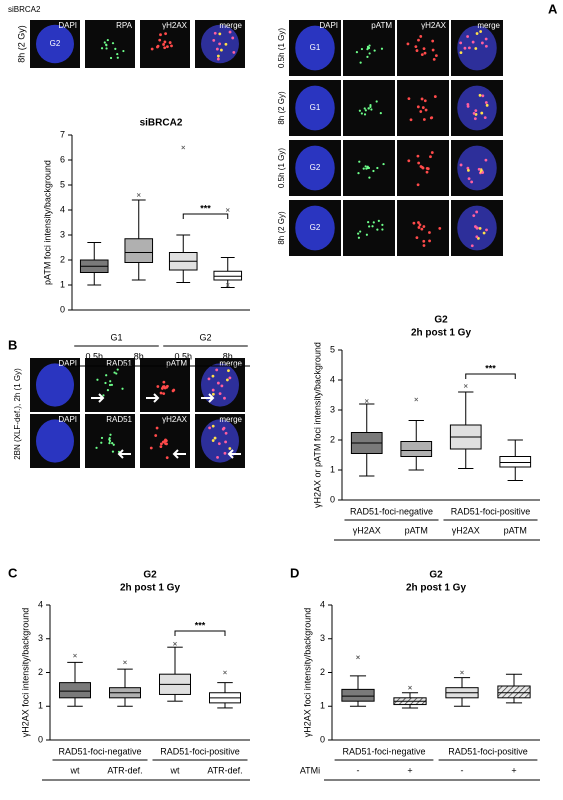 This screenshot has width=563, height=800. Describe the element at coordinates (175, 419) in the screenshot. I see `channel-label: γH2AX` at that location.